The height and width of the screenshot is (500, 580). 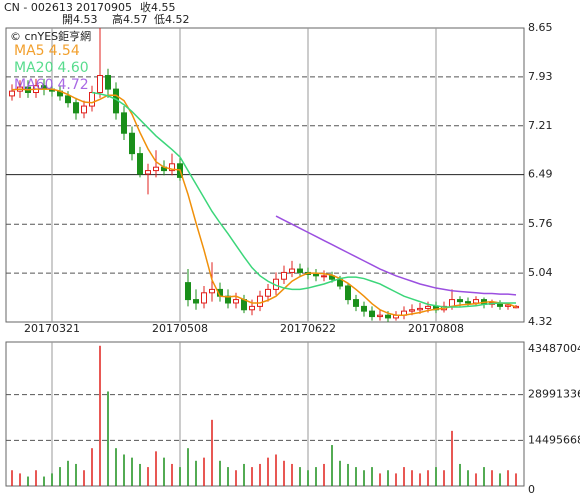 What do you see at coordinates (64, 51) in the screenshot?
I see `legend-value: 4.54` at bounding box center [64, 51].